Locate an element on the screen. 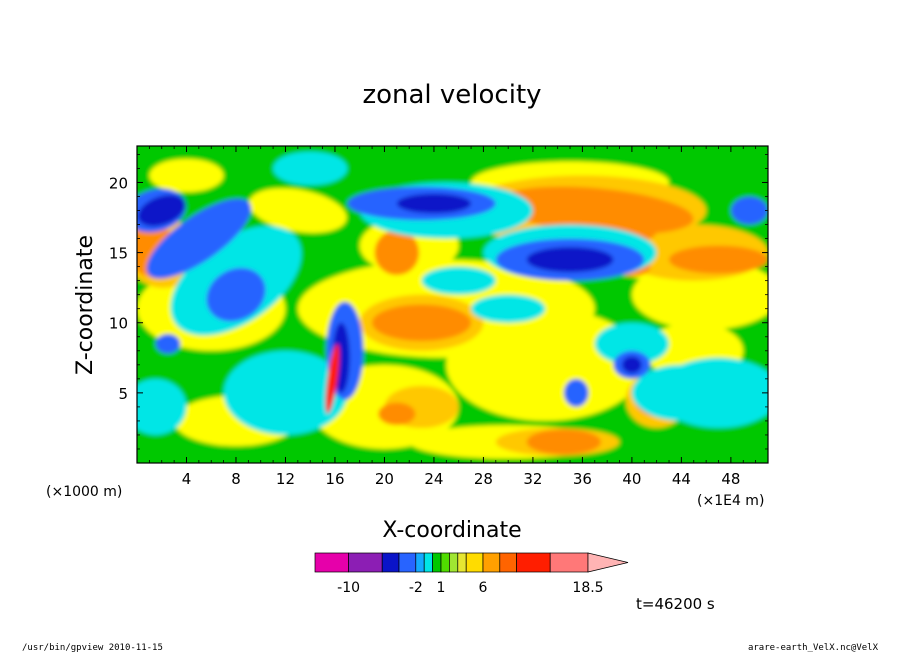 Image resolution: width=904 pixels, height=654 pixels. x-tick-label-36: 36 is located at coordinates (582, 479).